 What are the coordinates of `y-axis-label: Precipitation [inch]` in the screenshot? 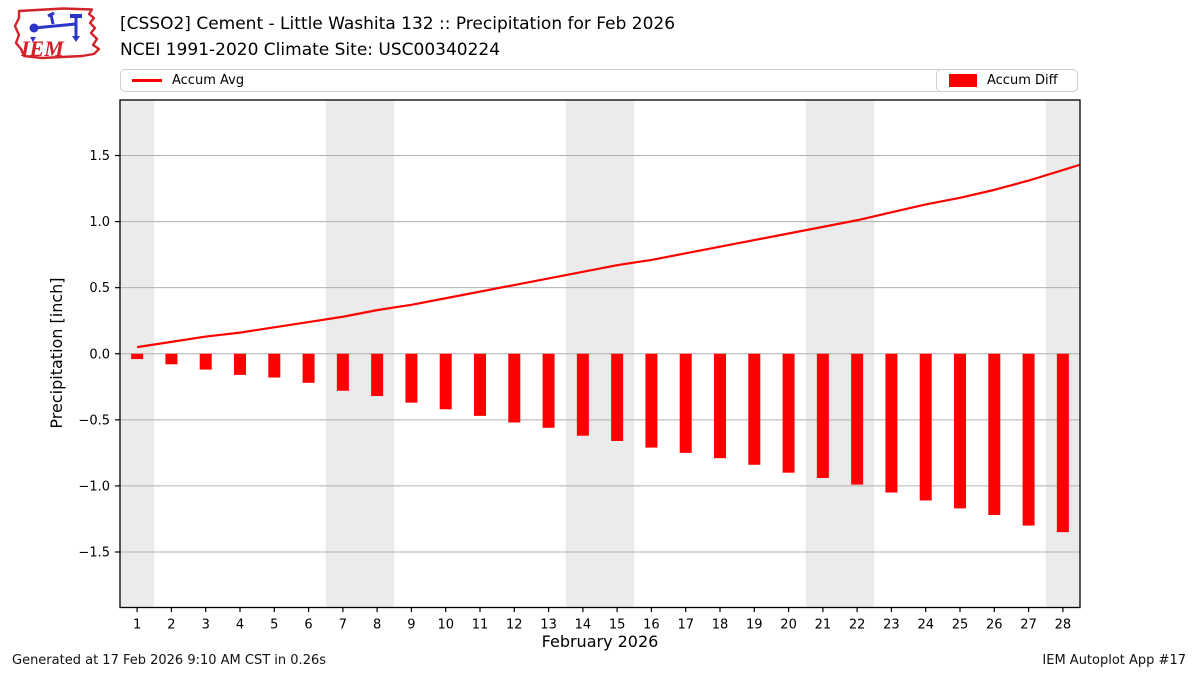 It's located at (56, 353).